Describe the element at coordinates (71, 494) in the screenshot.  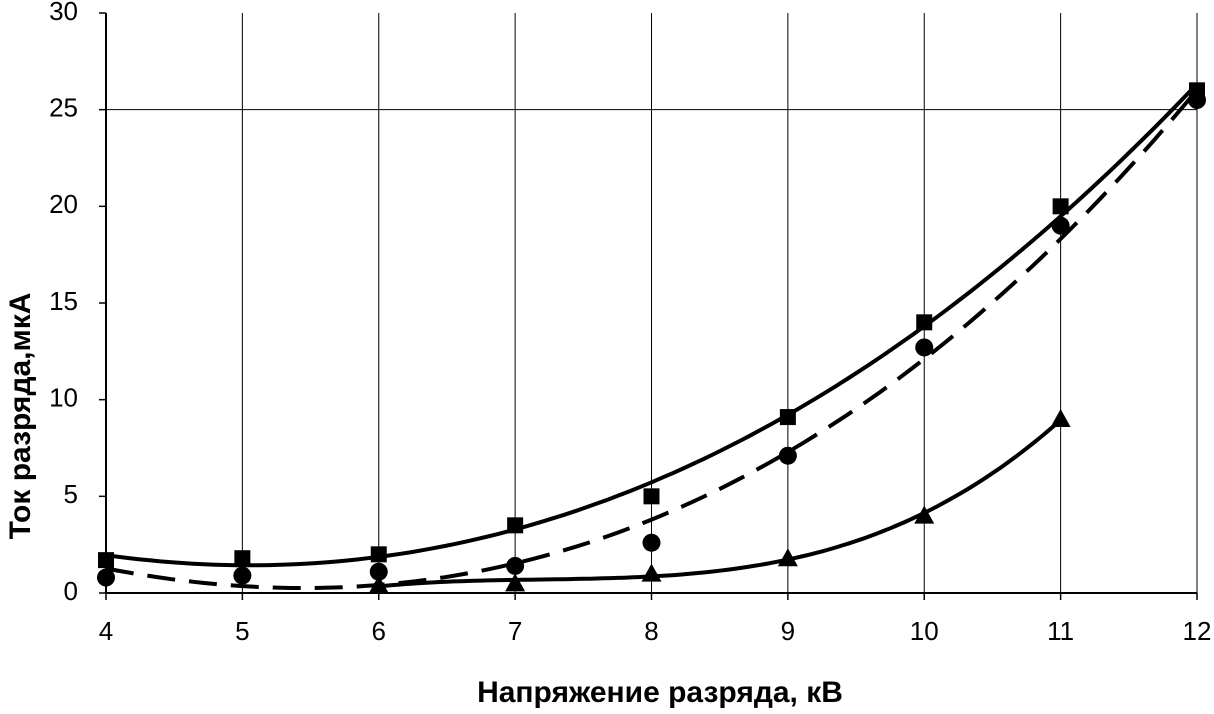
I see `y-tick-label: 5` at that location.